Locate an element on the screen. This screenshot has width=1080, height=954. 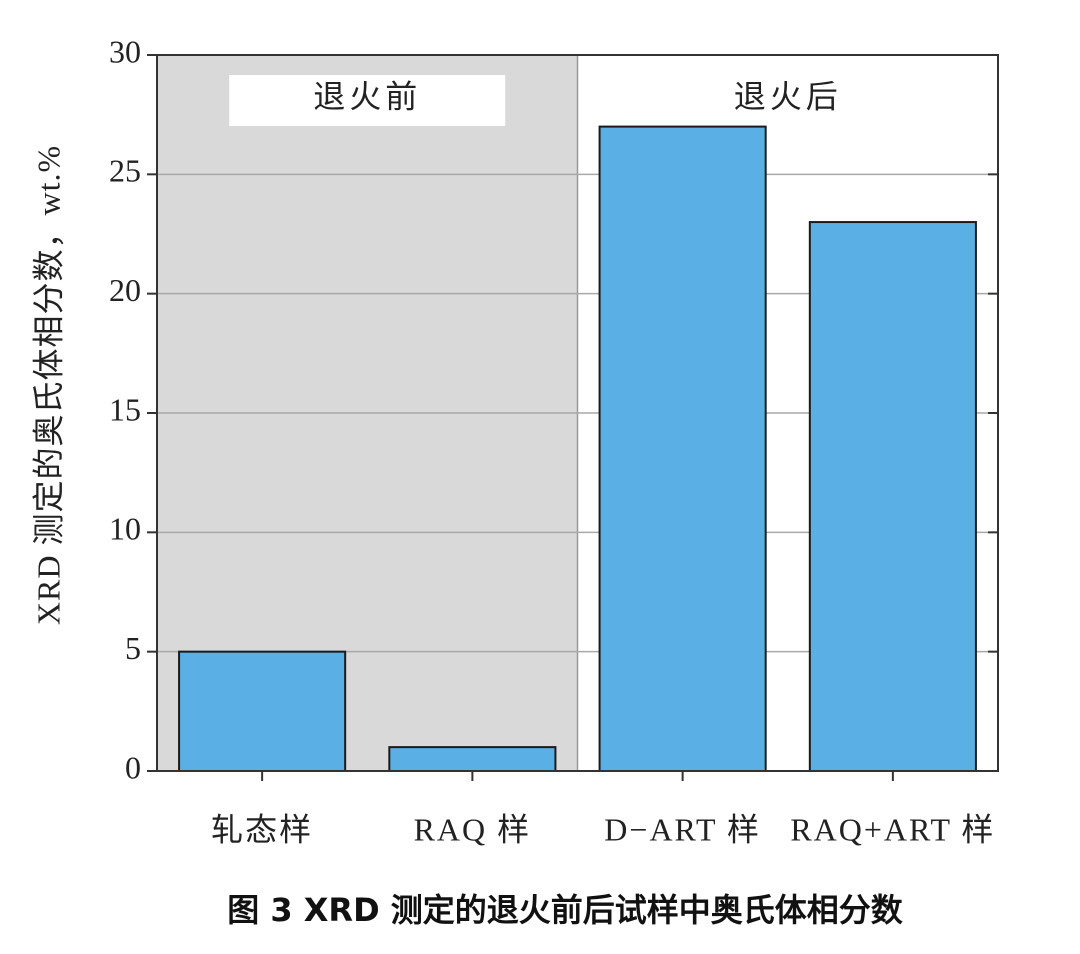
annotation: 退火前 is located at coordinates (367, 96).